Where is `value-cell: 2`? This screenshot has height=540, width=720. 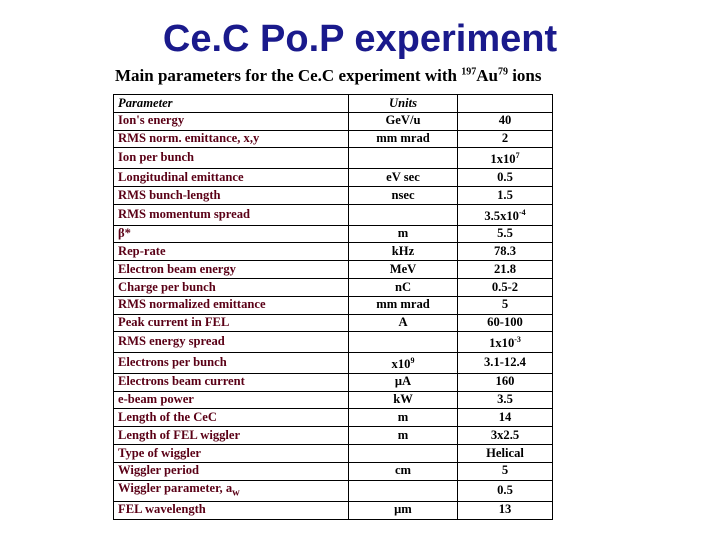
value-cell: 2 is located at coordinates (505, 139).